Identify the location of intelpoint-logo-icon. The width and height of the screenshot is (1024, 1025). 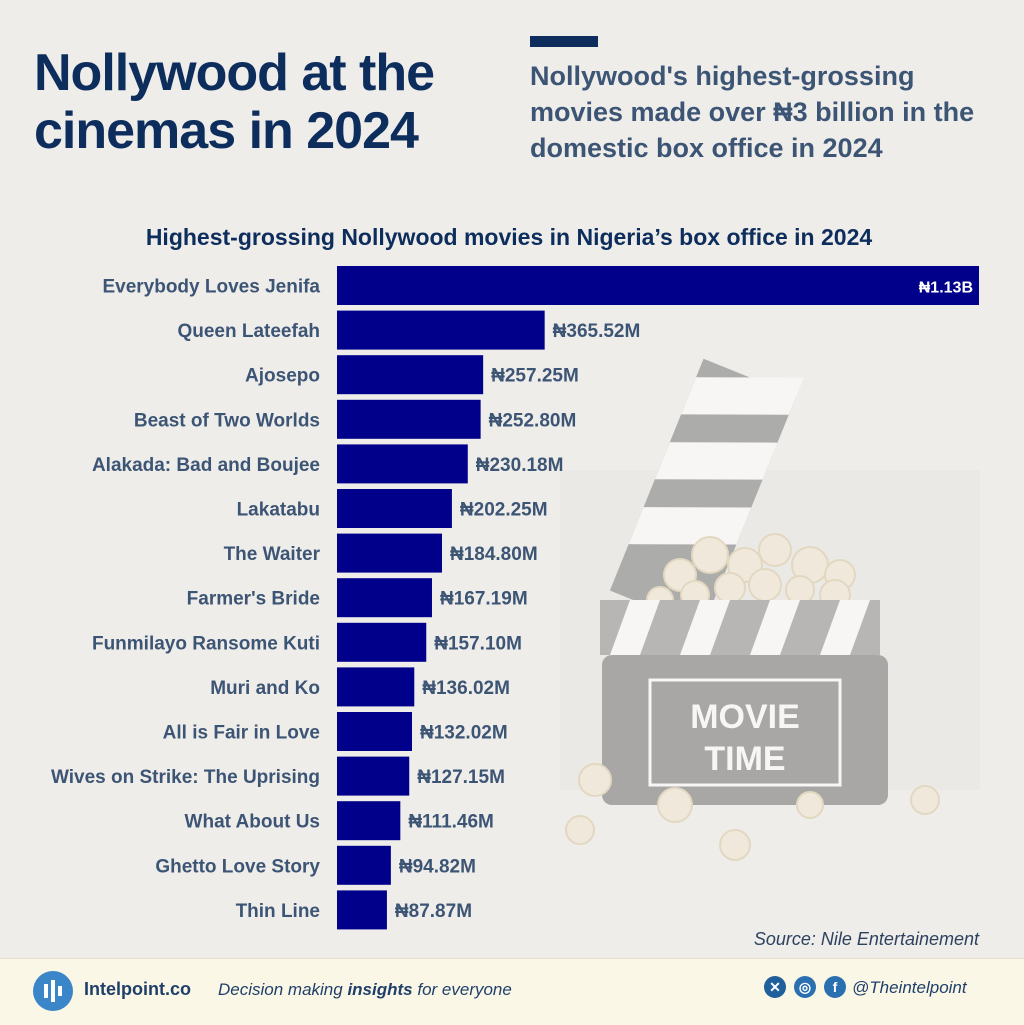
(53, 991).